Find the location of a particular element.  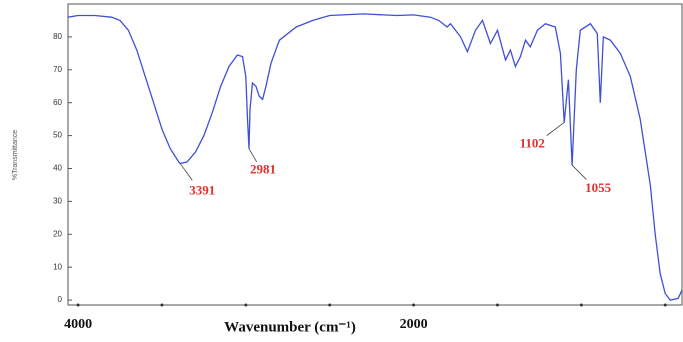

y-axis-label: %Transmittance is located at coordinates (15, 155).